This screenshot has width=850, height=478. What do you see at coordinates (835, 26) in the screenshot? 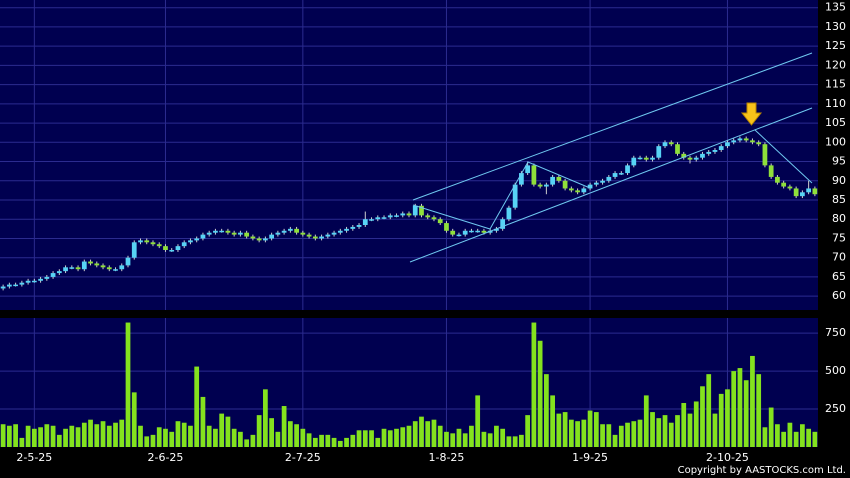
I see `y-tick-label: 130` at bounding box center [835, 26].